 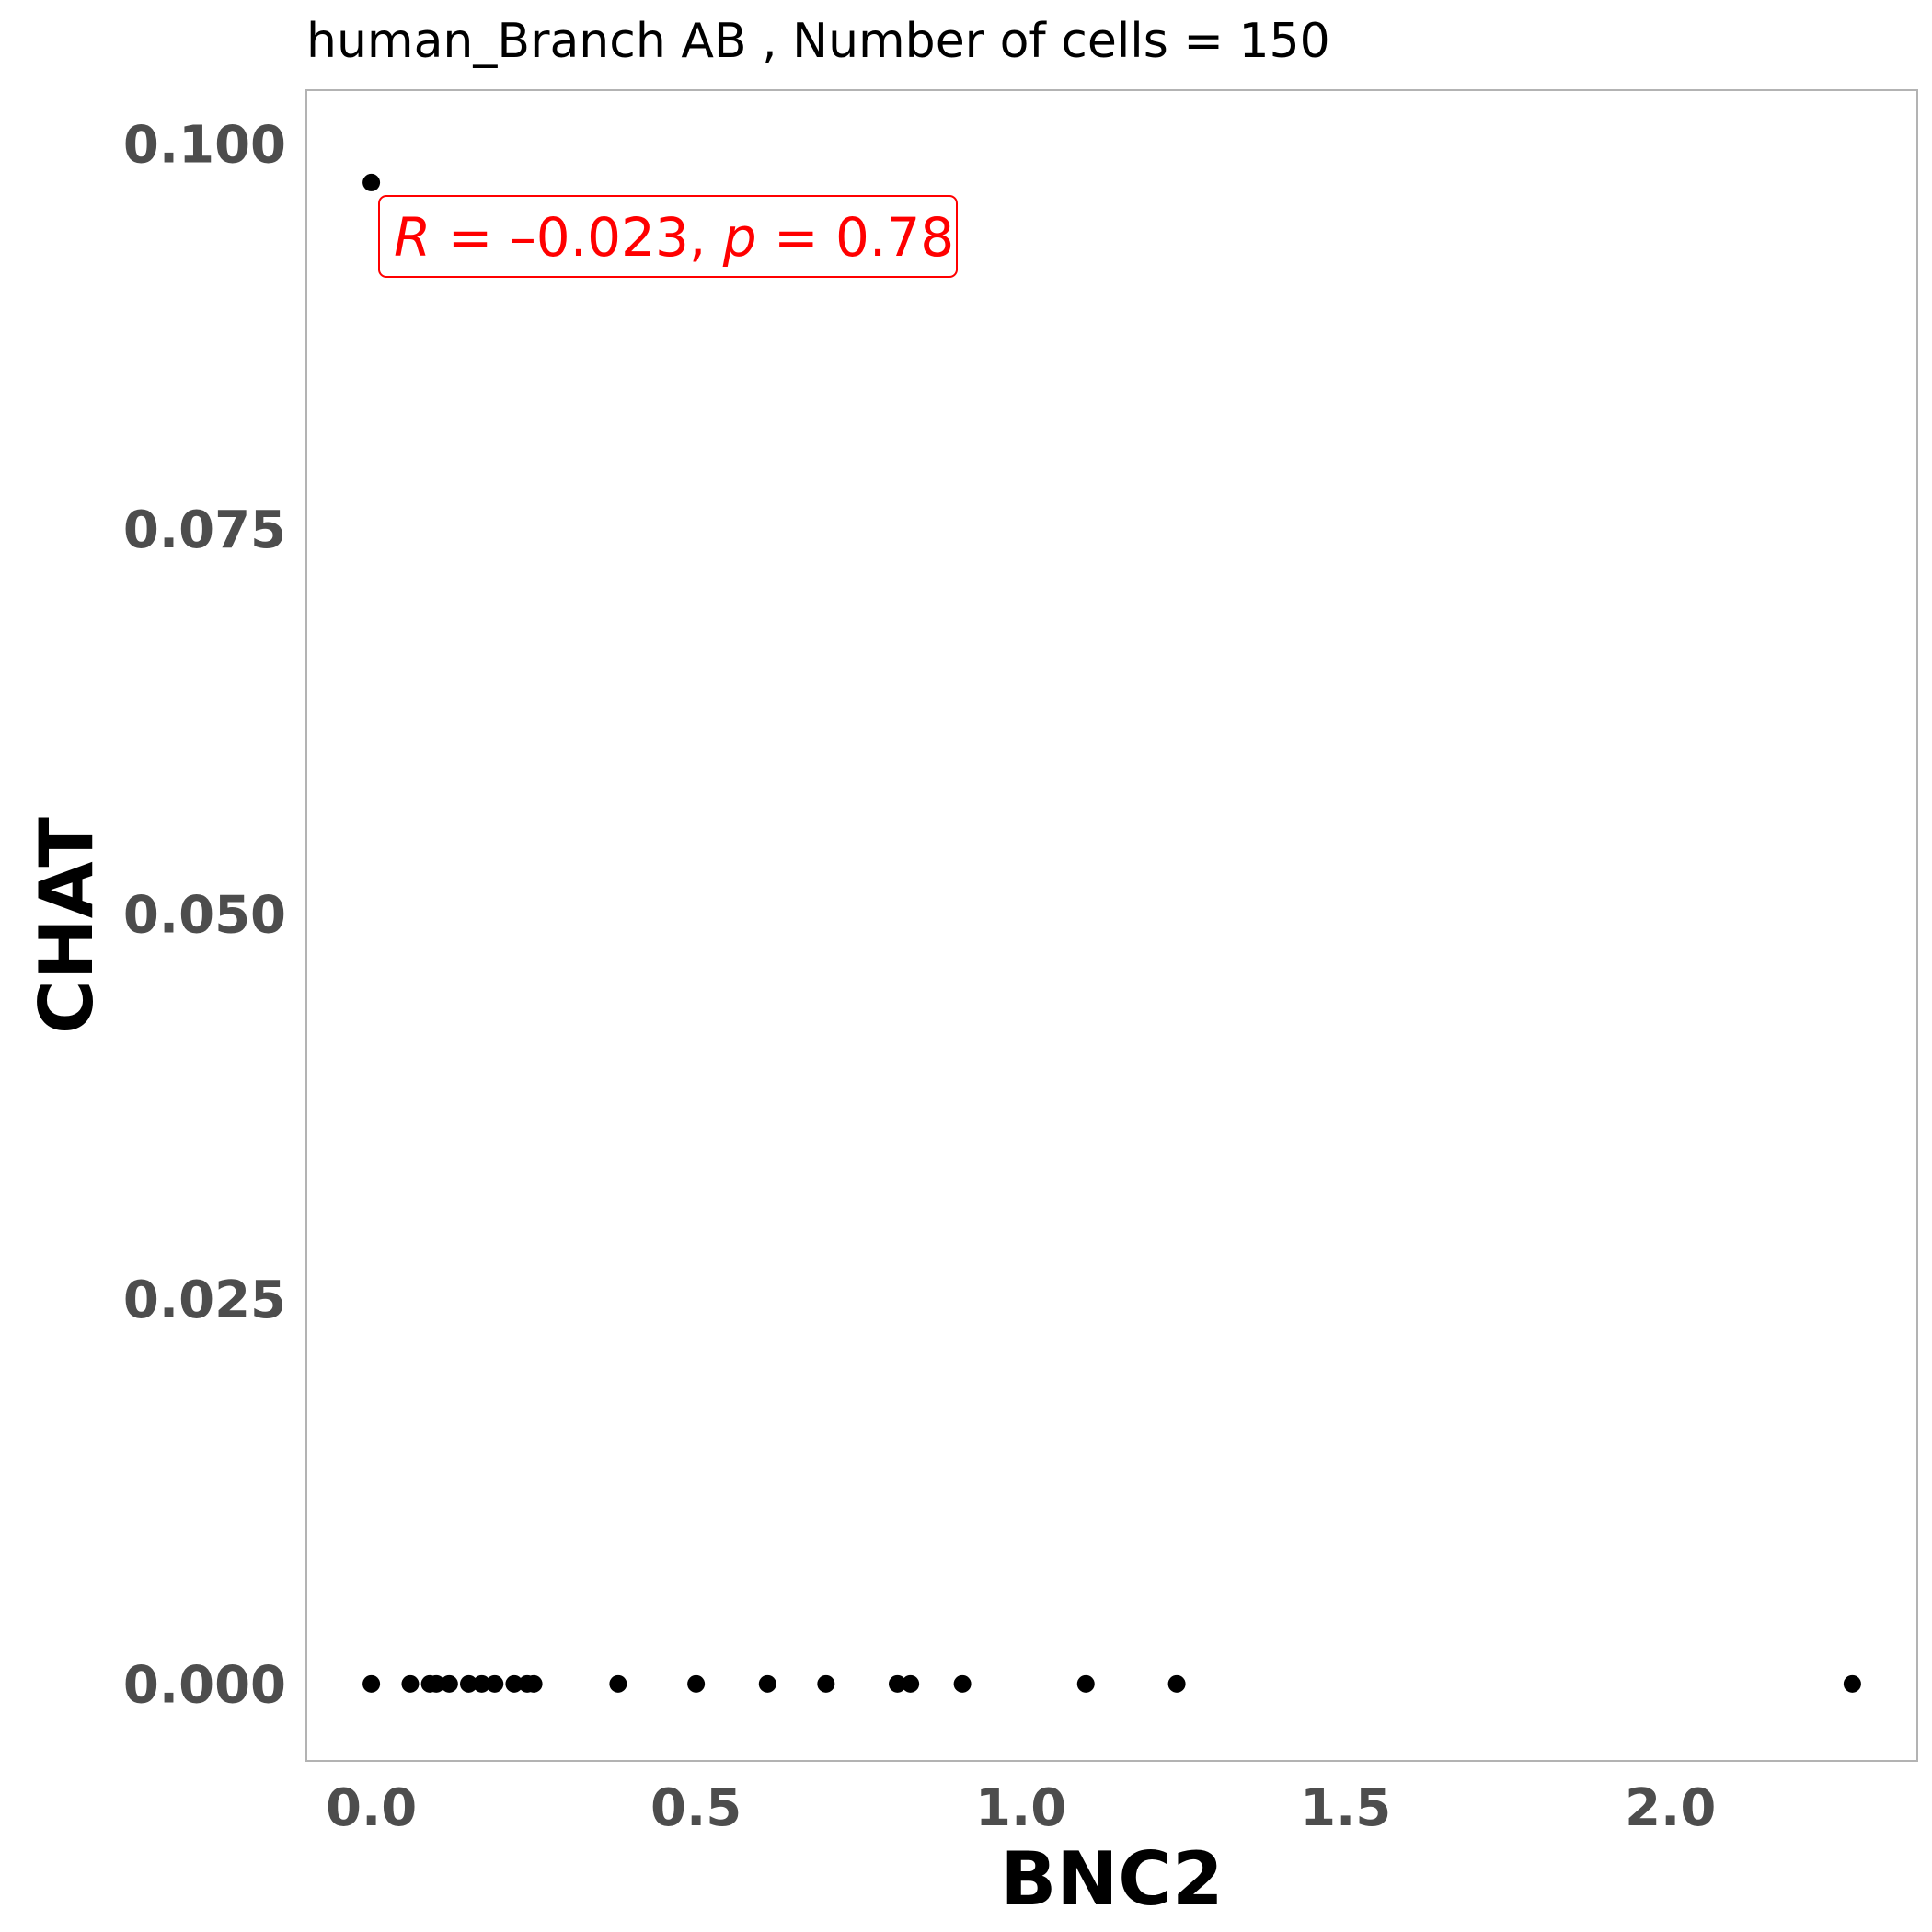 What do you see at coordinates (796, 237) in the screenshot?
I see `p-equals: =` at bounding box center [796, 237].